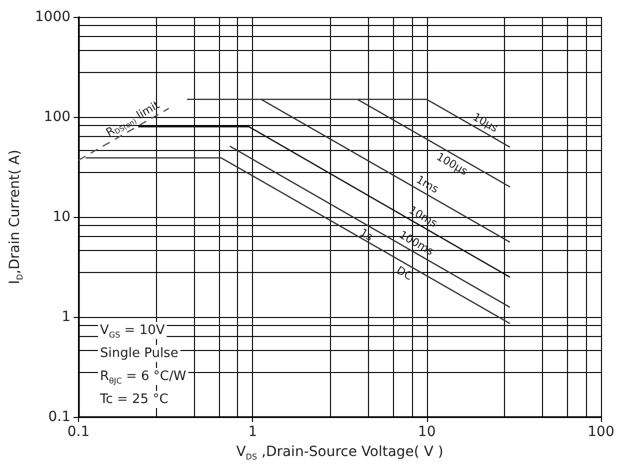 The width and height of the screenshot is (619, 466). I want to click on text: 1ms, so click(428, 184).